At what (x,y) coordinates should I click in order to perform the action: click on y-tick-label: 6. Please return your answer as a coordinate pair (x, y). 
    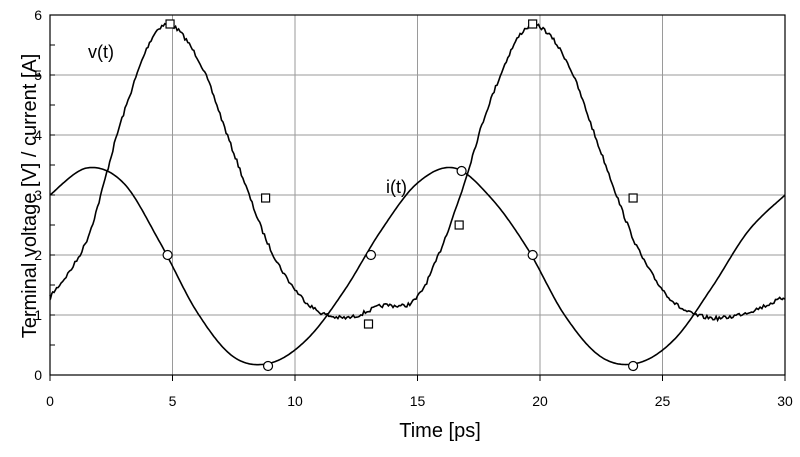
    Looking at the image, I should click on (38, 15).